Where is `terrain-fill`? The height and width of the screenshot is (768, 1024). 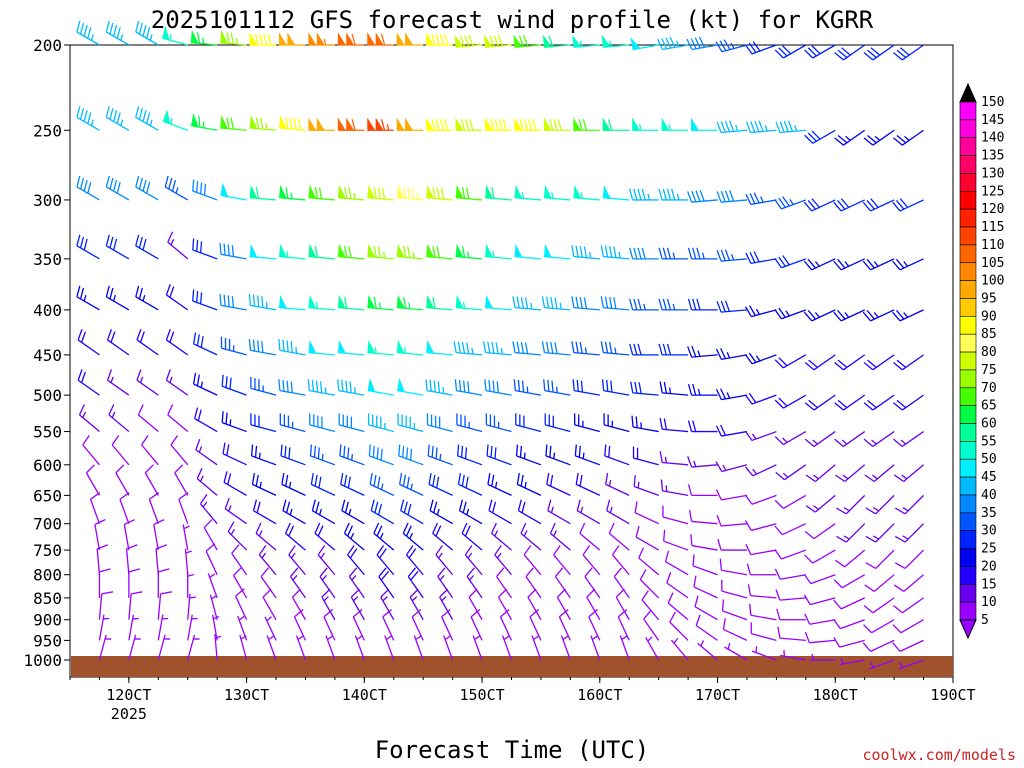 terrain-fill is located at coordinates (512, 666).